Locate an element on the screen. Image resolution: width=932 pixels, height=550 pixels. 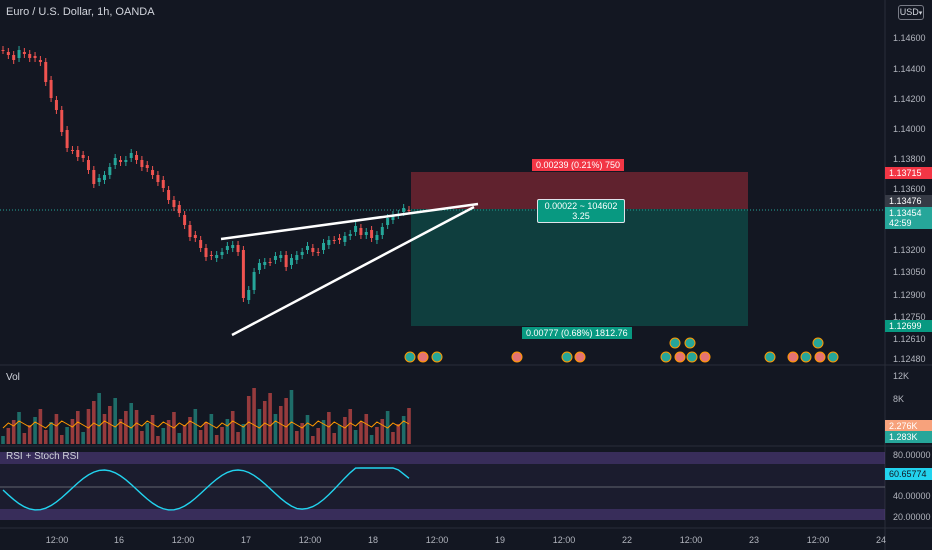
price-tick: 1.12480 is located at coordinates (909, 359).